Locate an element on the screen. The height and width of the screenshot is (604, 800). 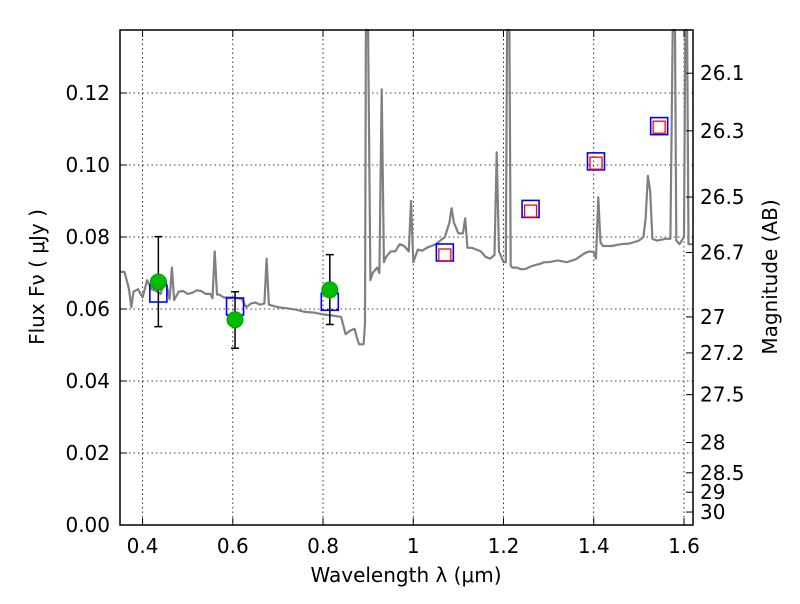
x-axis-label: Wavelength λ (μm) is located at coordinates (405, 575).